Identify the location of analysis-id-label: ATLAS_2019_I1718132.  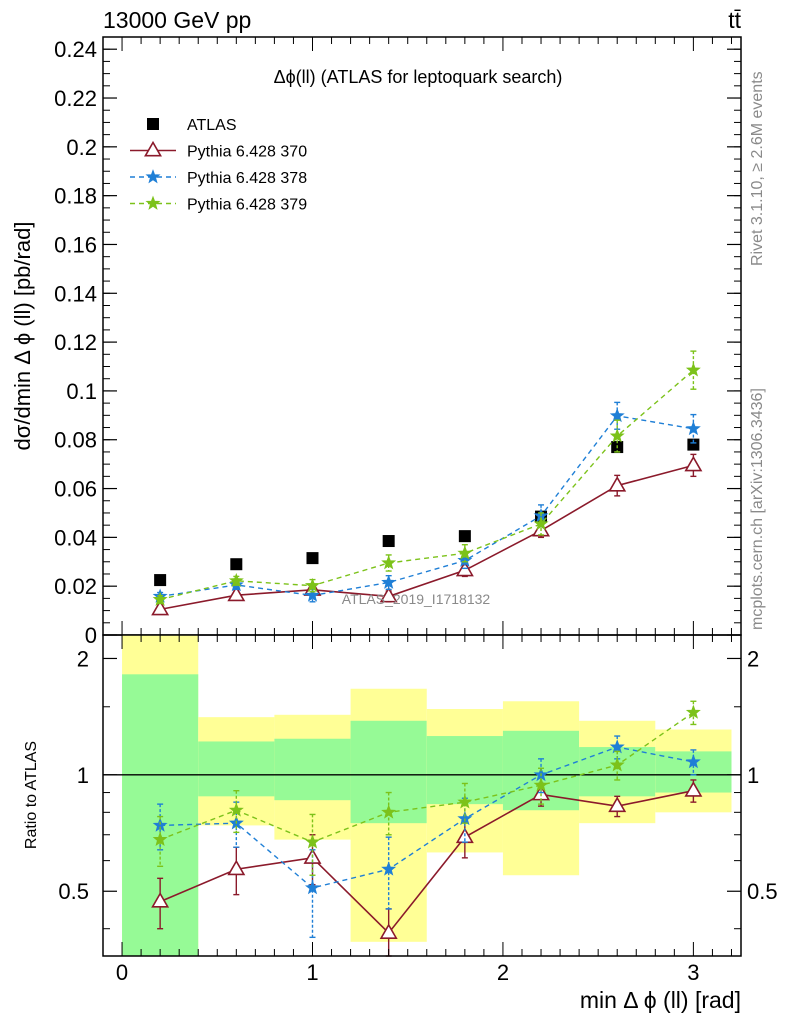
(416, 599).